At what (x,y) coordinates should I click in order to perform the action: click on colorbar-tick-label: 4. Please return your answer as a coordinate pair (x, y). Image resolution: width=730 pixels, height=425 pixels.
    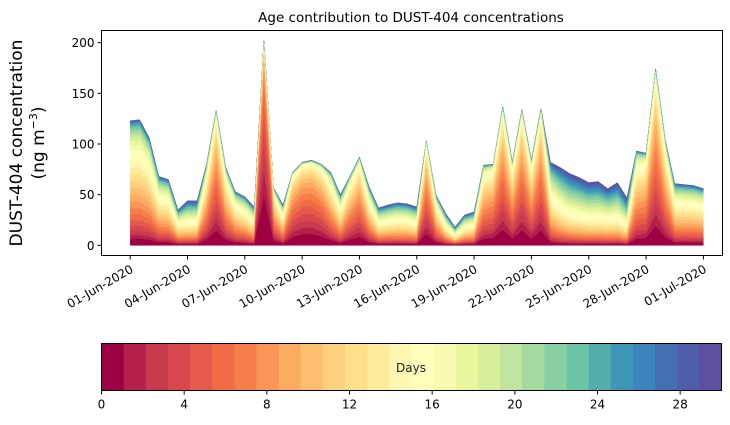
    Looking at the image, I should click on (184, 405).